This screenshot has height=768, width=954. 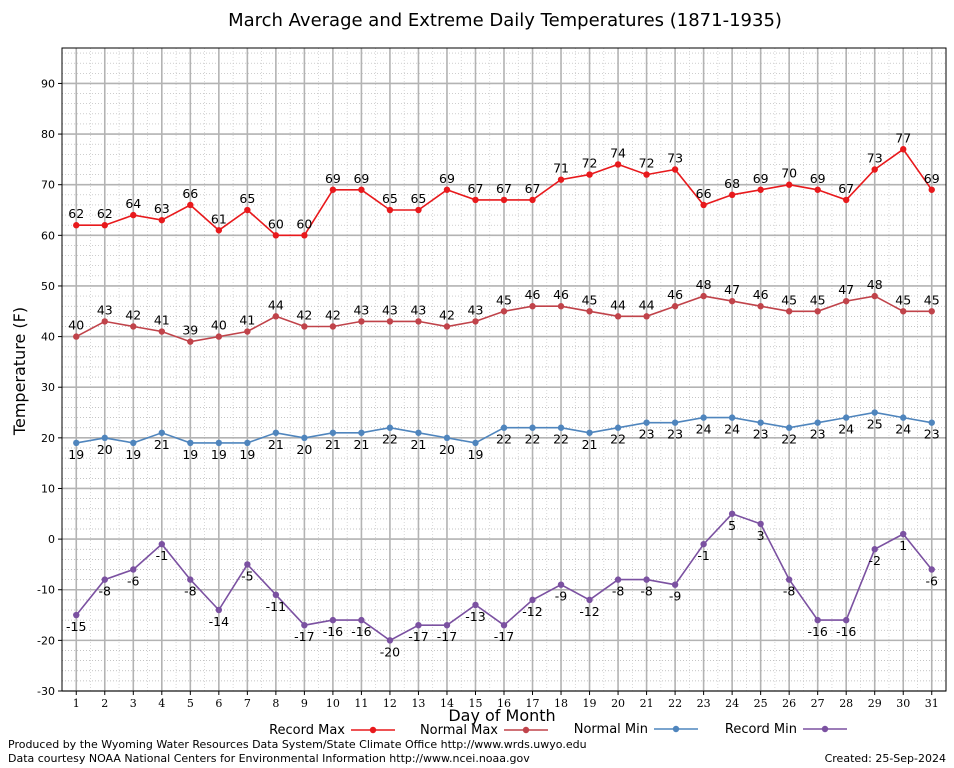 What do you see at coordinates (247, 198) in the screenshot?
I see `data-label-record-max: 65` at bounding box center [247, 198].